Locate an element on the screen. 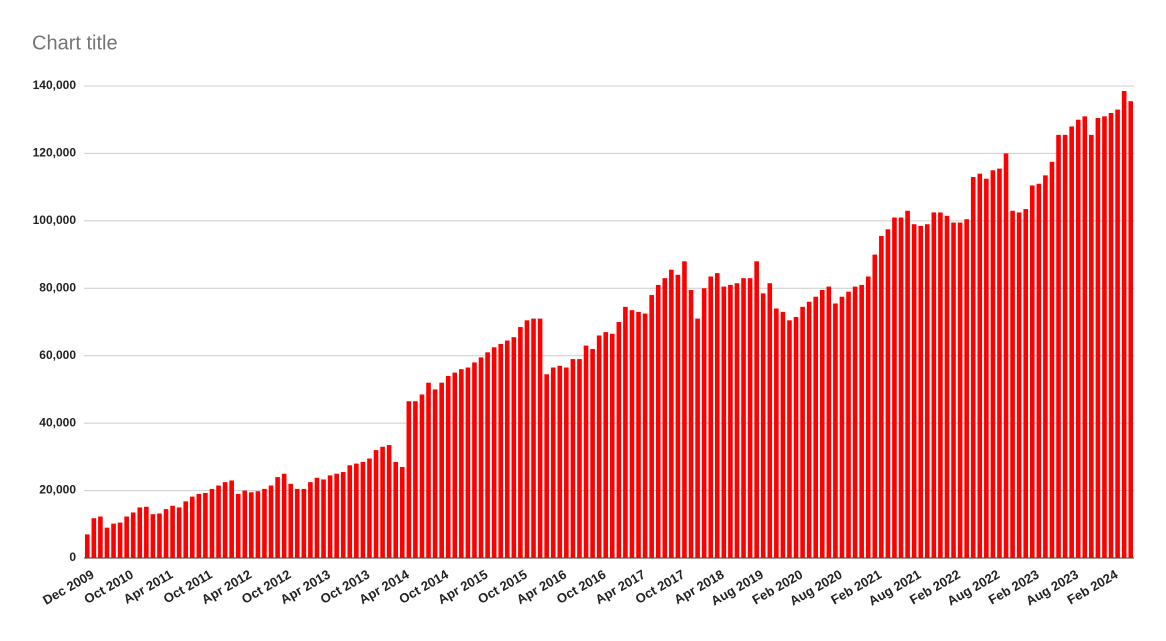 The height and width of the screenshot is (641, 1166). chart-title: Chart title is located at coordinates (75, 43).